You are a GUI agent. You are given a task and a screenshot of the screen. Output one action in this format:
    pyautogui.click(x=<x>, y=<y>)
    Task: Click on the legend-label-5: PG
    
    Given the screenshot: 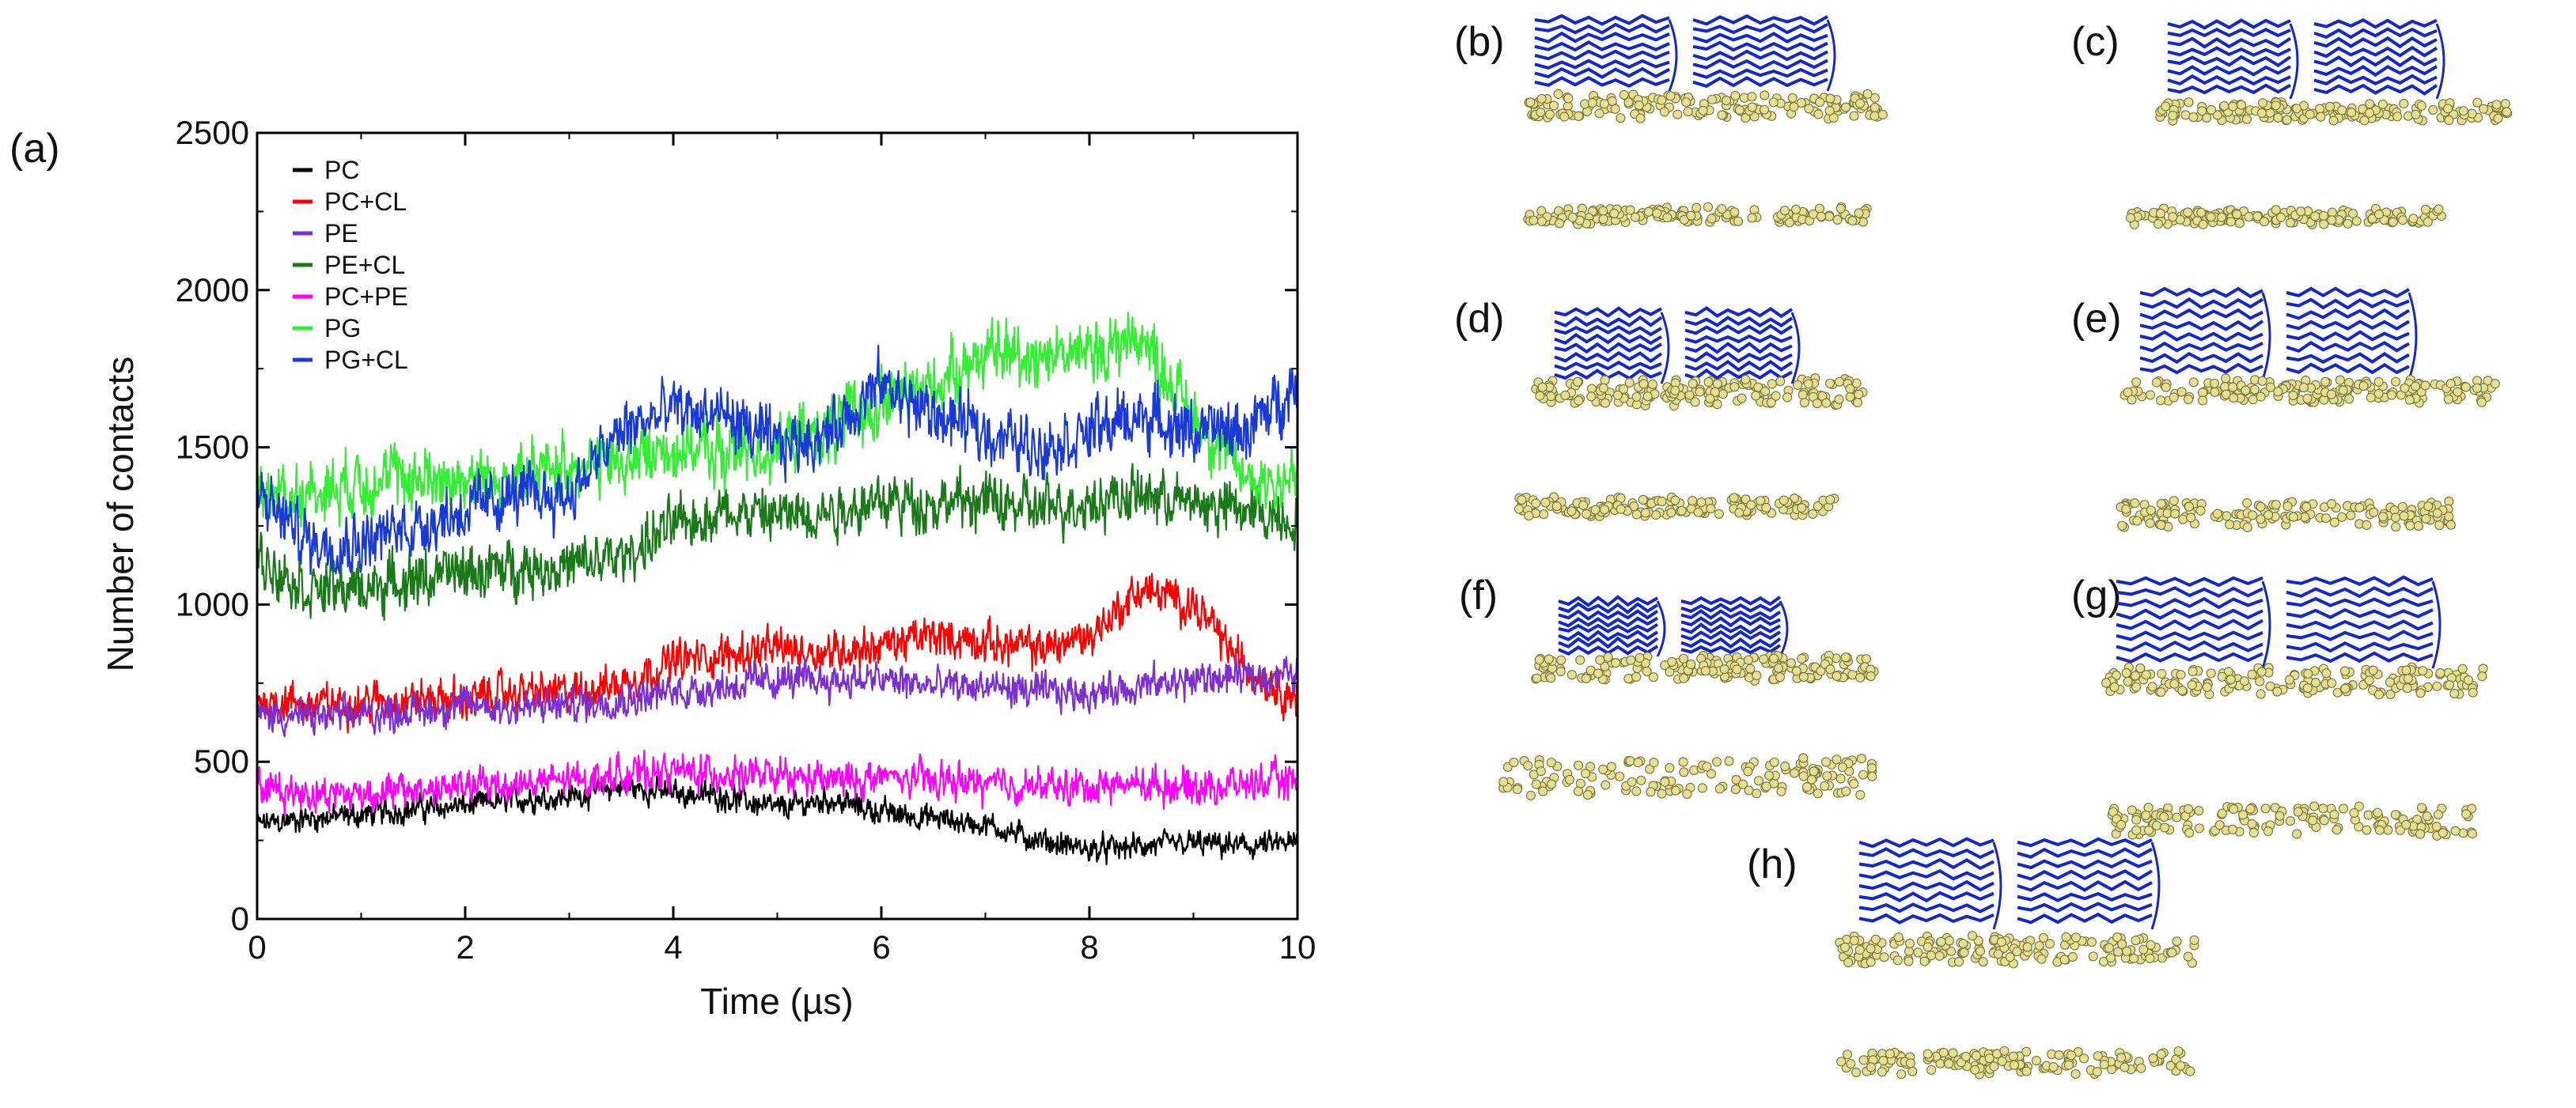 What is the action you would take?
    pyautogui.click(x=342, y=328)
    